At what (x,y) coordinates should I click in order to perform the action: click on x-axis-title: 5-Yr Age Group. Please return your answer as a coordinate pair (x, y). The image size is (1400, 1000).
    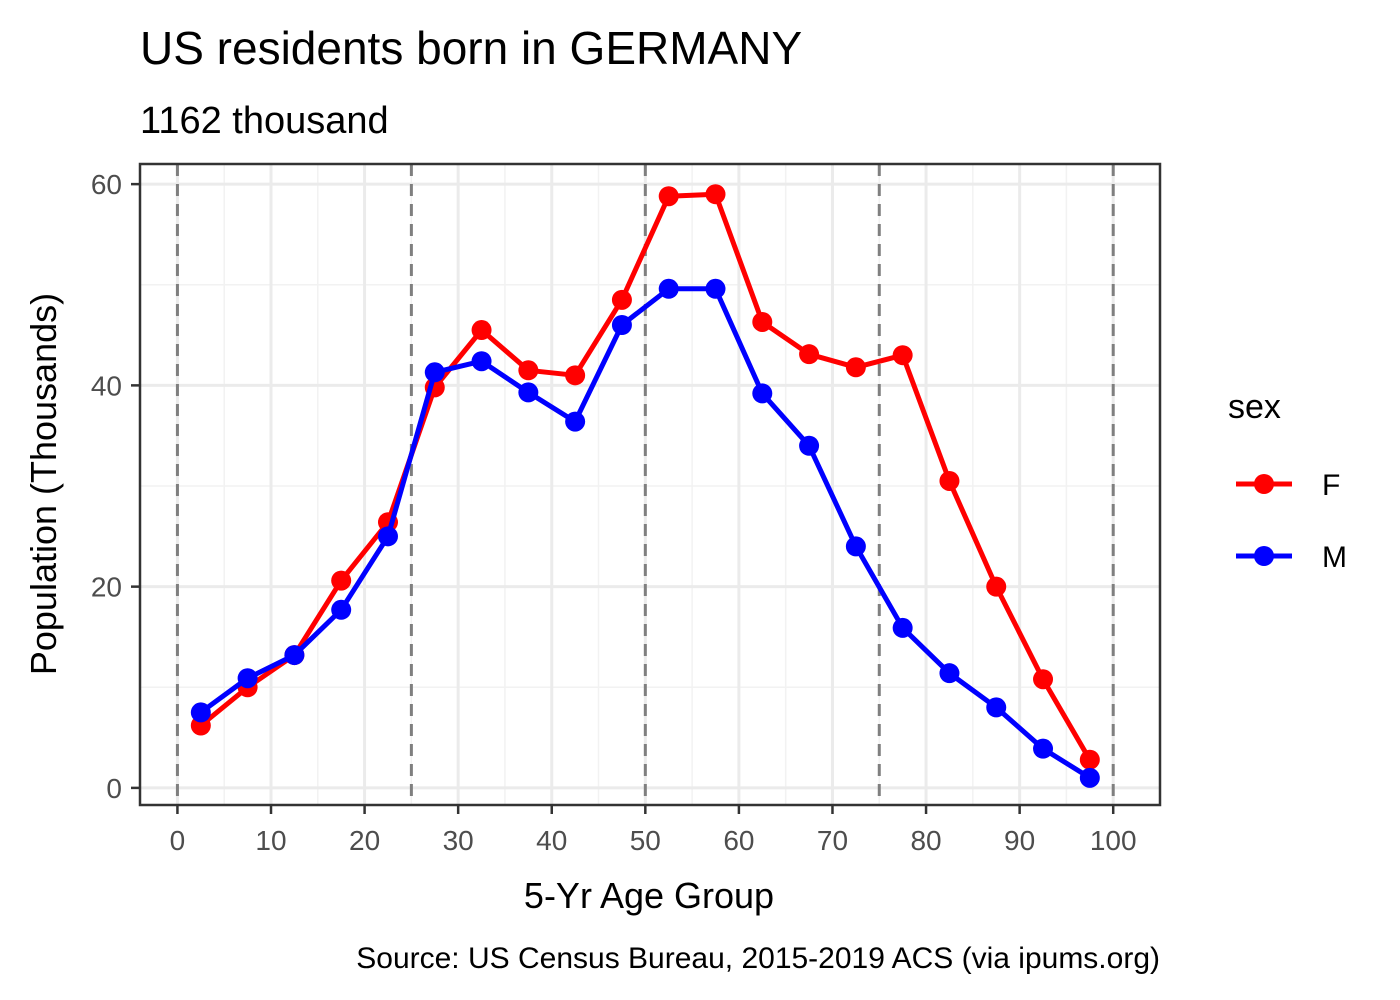
    Looking at the image, I should click on (649, 895).